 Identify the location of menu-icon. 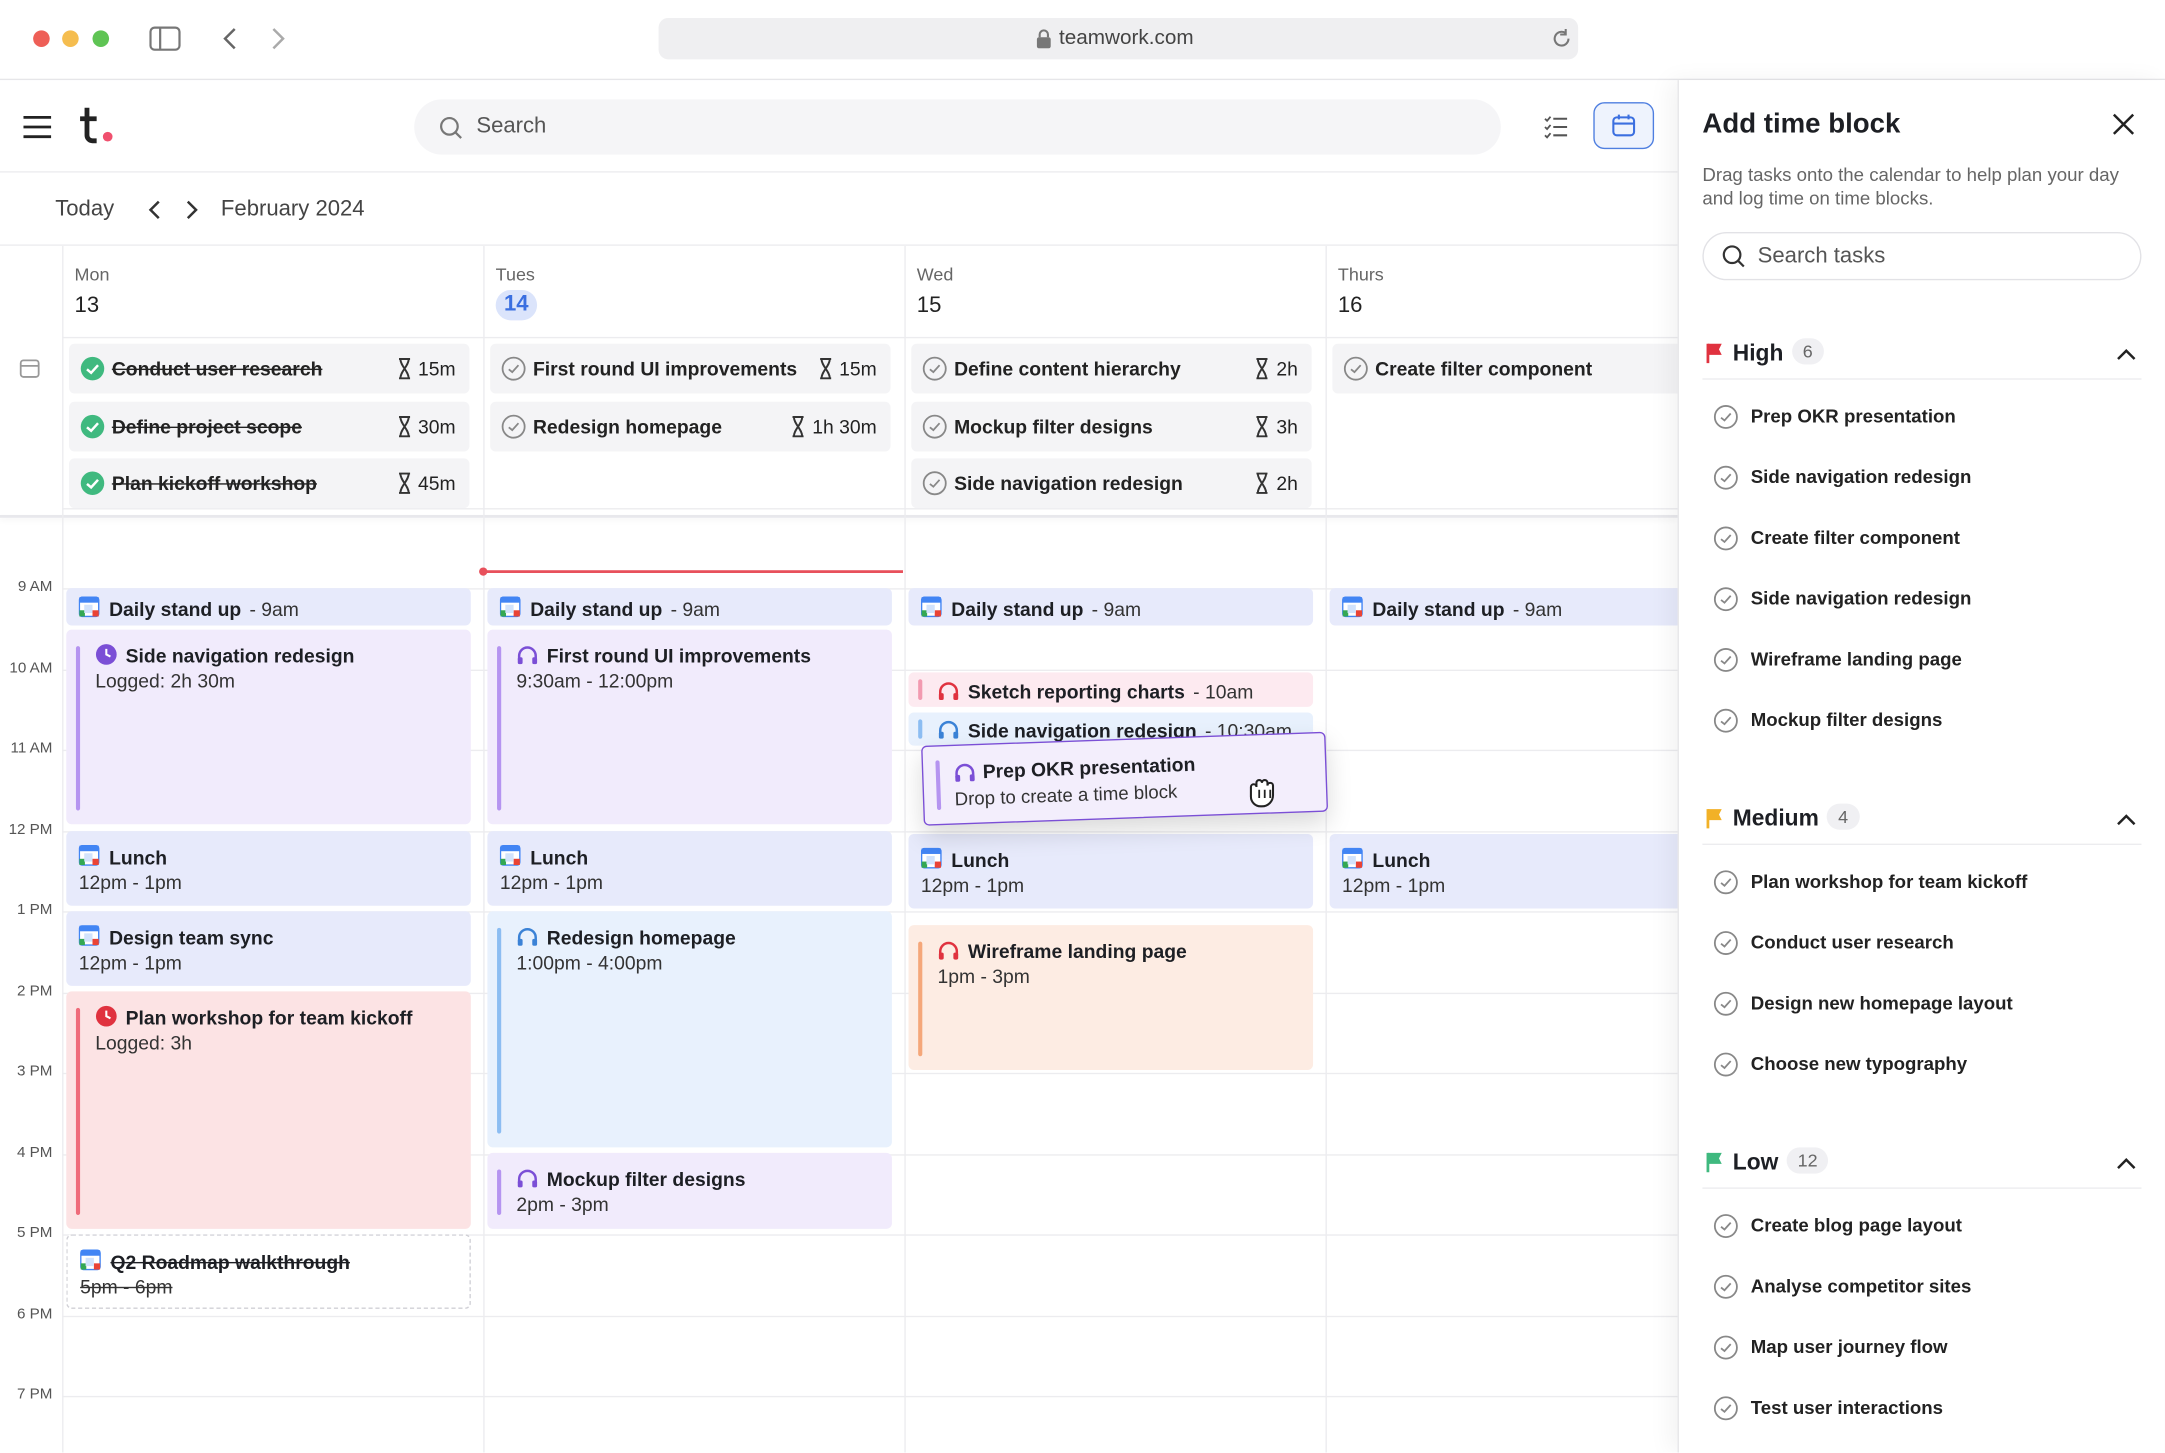
(37, 127).